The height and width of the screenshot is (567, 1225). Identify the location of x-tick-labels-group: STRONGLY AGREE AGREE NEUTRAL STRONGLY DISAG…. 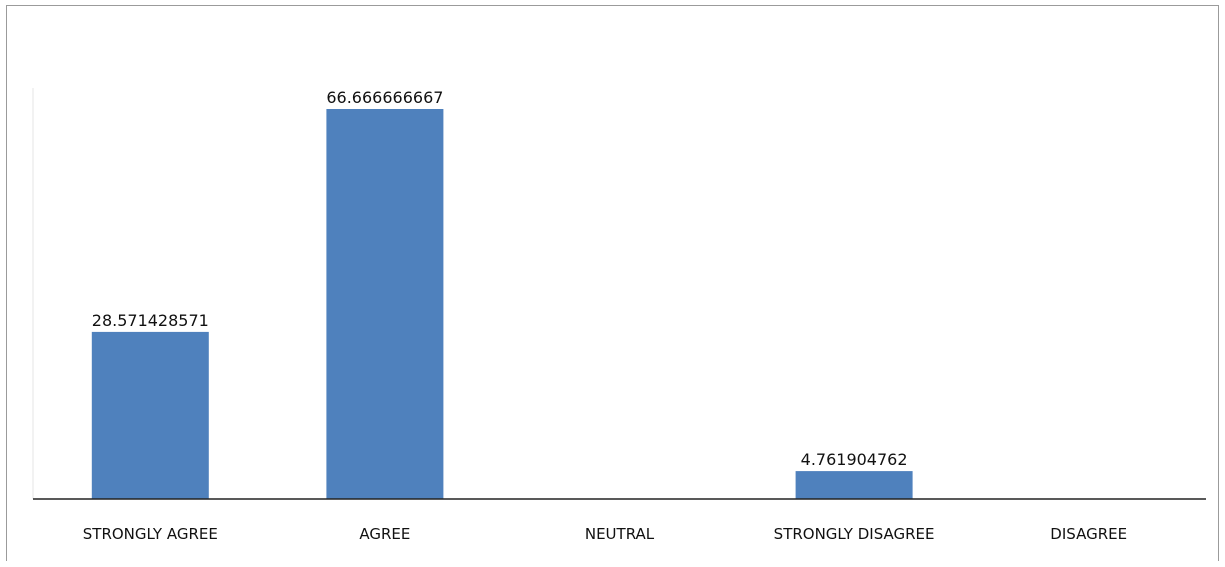
(605, 534).